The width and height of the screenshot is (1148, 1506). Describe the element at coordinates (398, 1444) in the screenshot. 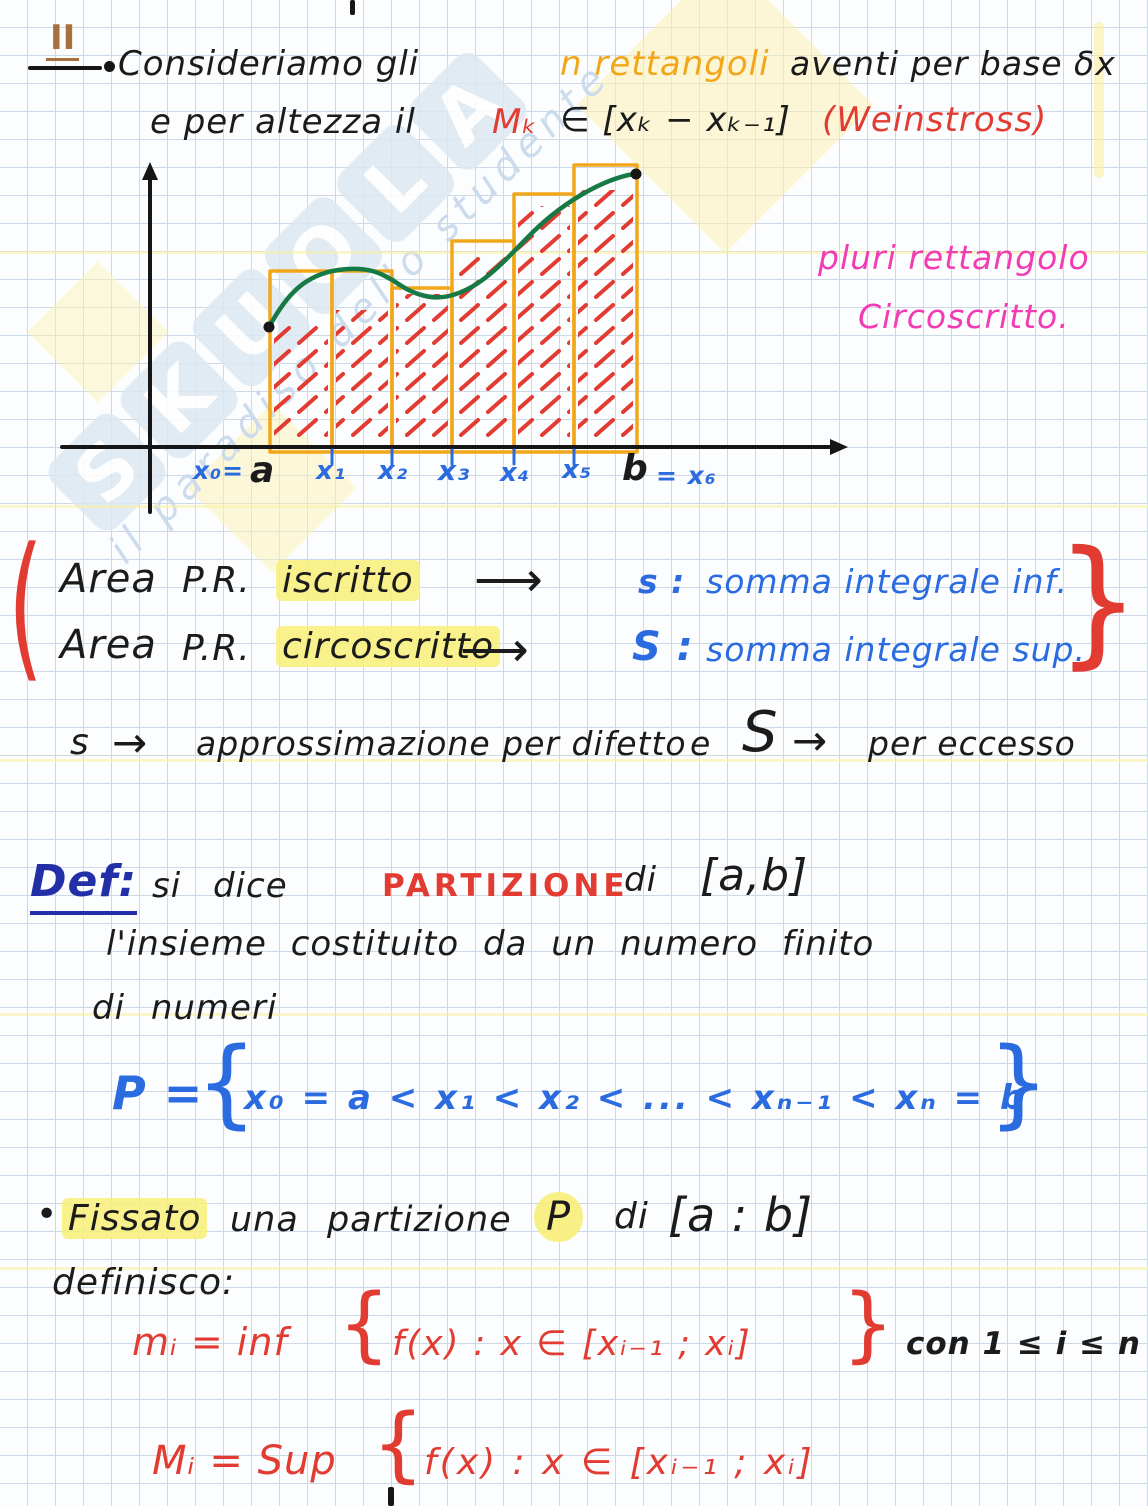

I see `sup-open-brace: {` at that location.